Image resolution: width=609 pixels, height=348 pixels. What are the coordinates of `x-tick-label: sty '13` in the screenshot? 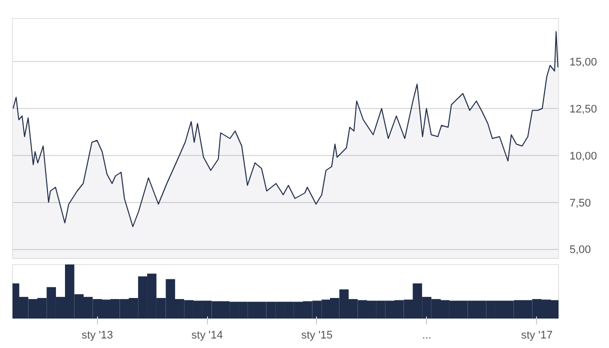 It's located at (98, 336).